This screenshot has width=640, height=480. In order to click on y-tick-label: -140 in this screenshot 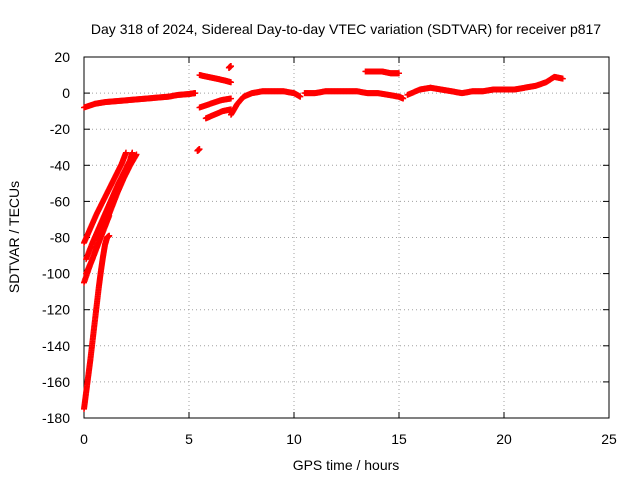, I will do `click(56, 346)`.